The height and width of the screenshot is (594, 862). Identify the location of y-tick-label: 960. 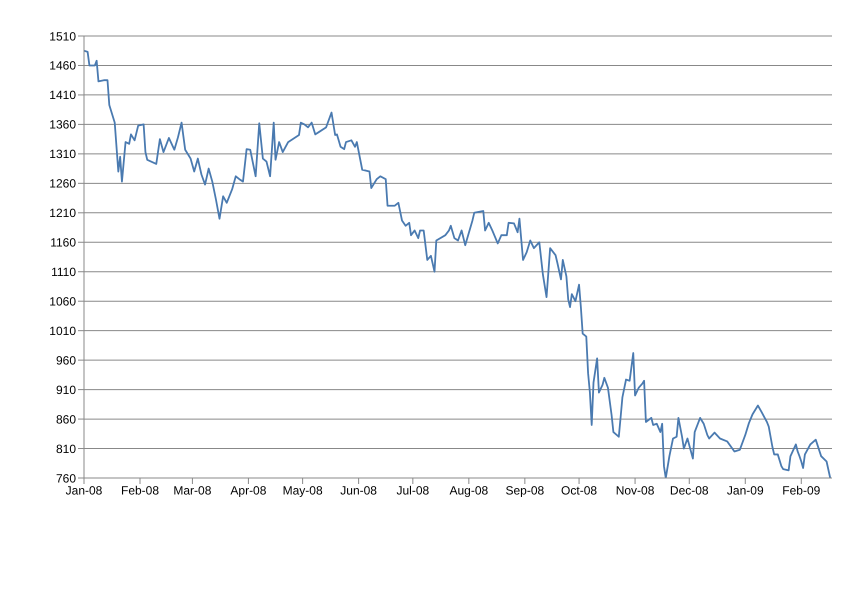
(66, 360).